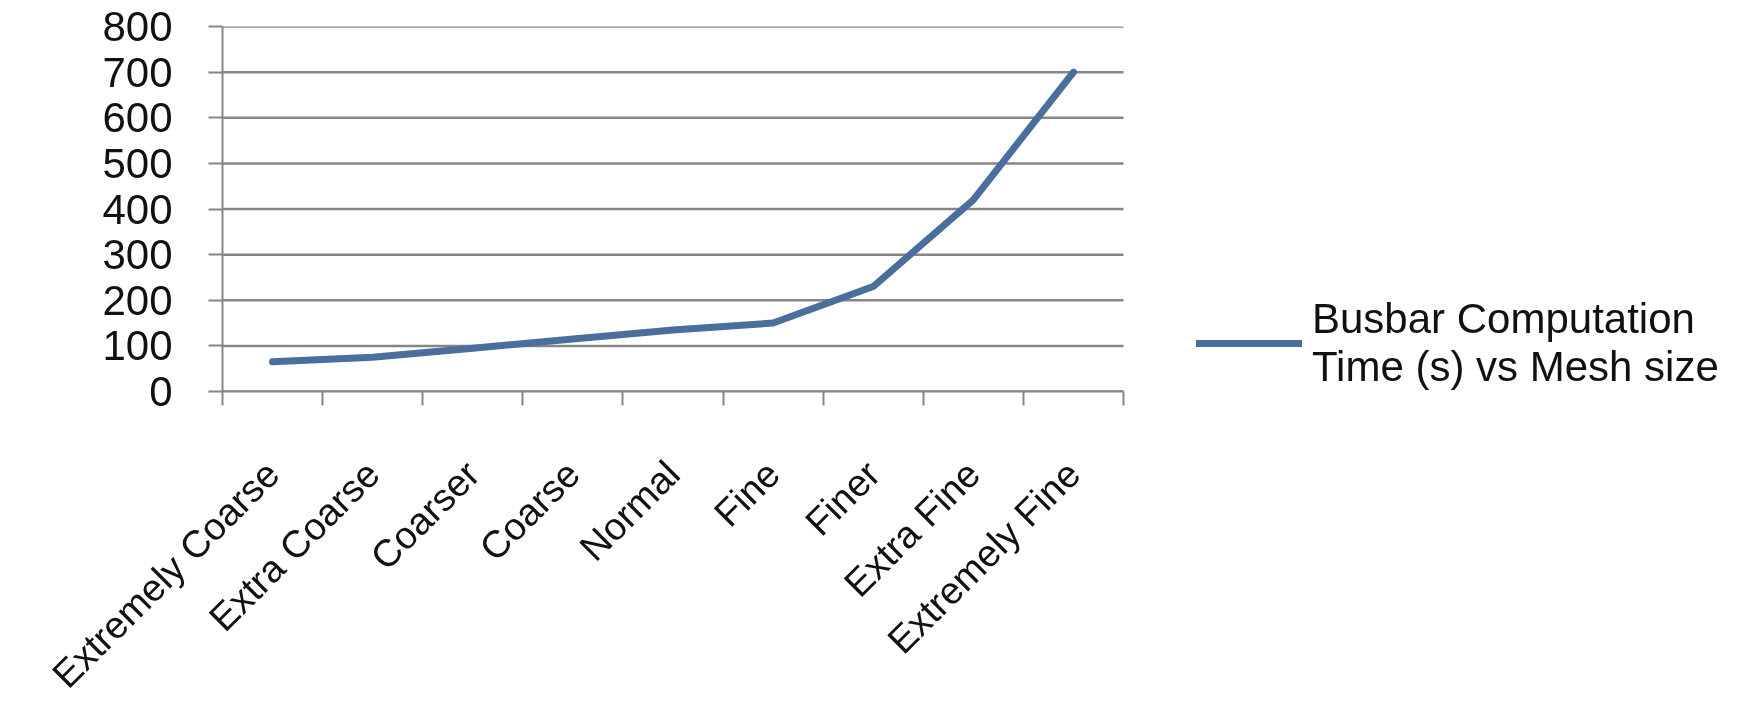  I want to click on y-tick-label: 500, so click(137, 163).